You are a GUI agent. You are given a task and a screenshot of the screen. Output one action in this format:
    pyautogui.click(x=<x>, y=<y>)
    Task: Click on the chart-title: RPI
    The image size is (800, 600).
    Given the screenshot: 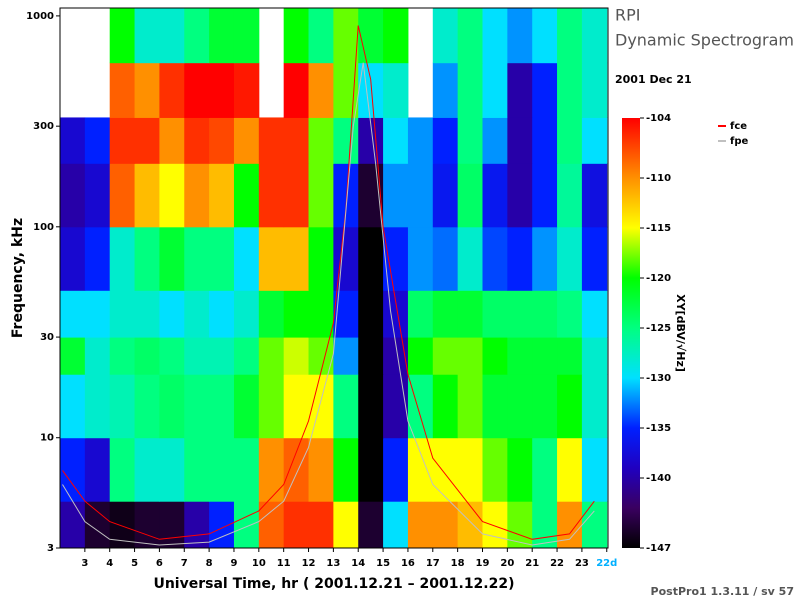 What is the action you would take?
    pyautogui.click(x=627, y=15)
    